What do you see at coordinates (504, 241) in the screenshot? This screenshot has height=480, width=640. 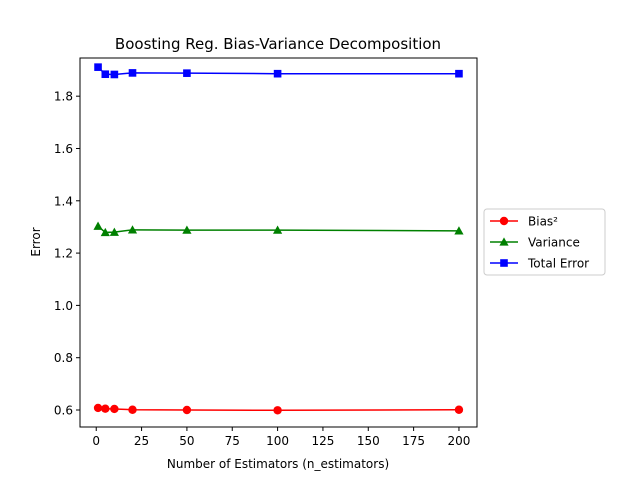 I see `legend-marker-variance` at bounding box center [504, 241].